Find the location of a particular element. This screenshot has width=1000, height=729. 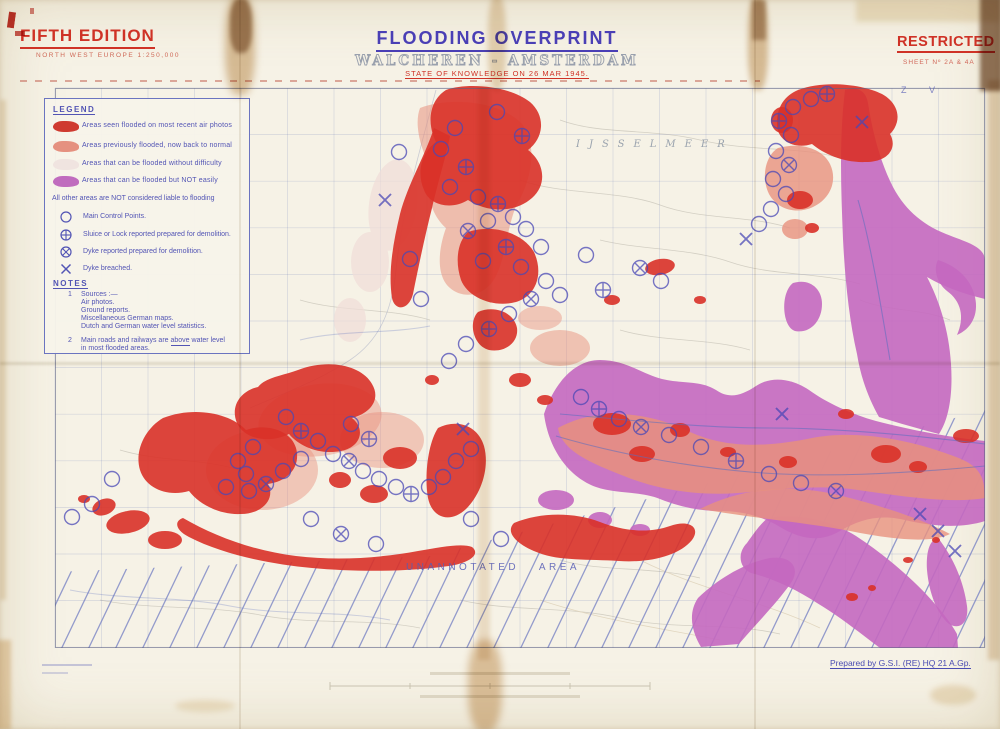

map-subtitle: WALCHEREN - AMSTERDAM is located at coordinates (497, 61).